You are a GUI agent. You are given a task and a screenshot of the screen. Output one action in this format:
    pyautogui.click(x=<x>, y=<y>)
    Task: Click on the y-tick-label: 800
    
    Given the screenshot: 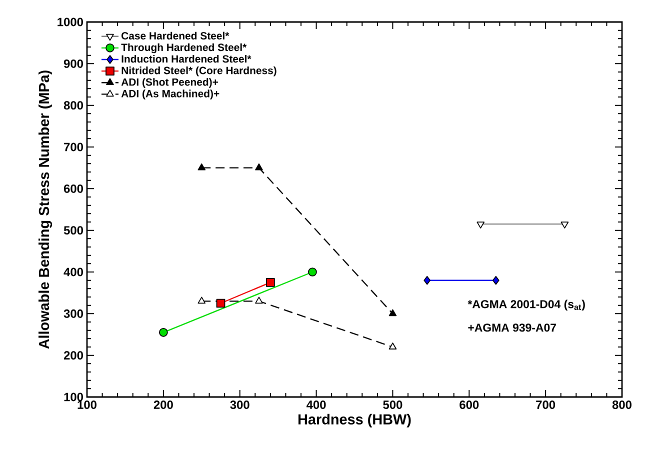 What is the action you would take?
    pyautogui.click(x=73, y=105)
    